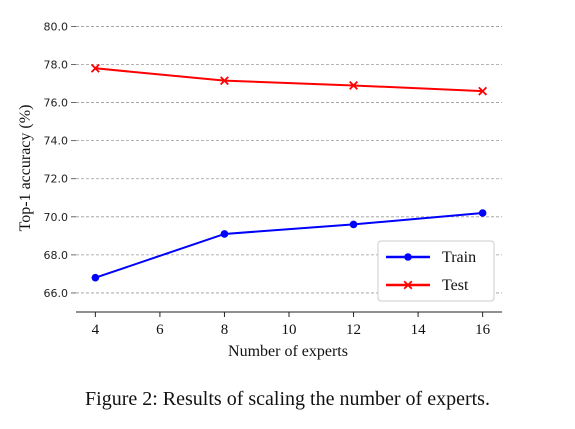  I want to click on x-axis-label: Number of experts, so click(288, 351).